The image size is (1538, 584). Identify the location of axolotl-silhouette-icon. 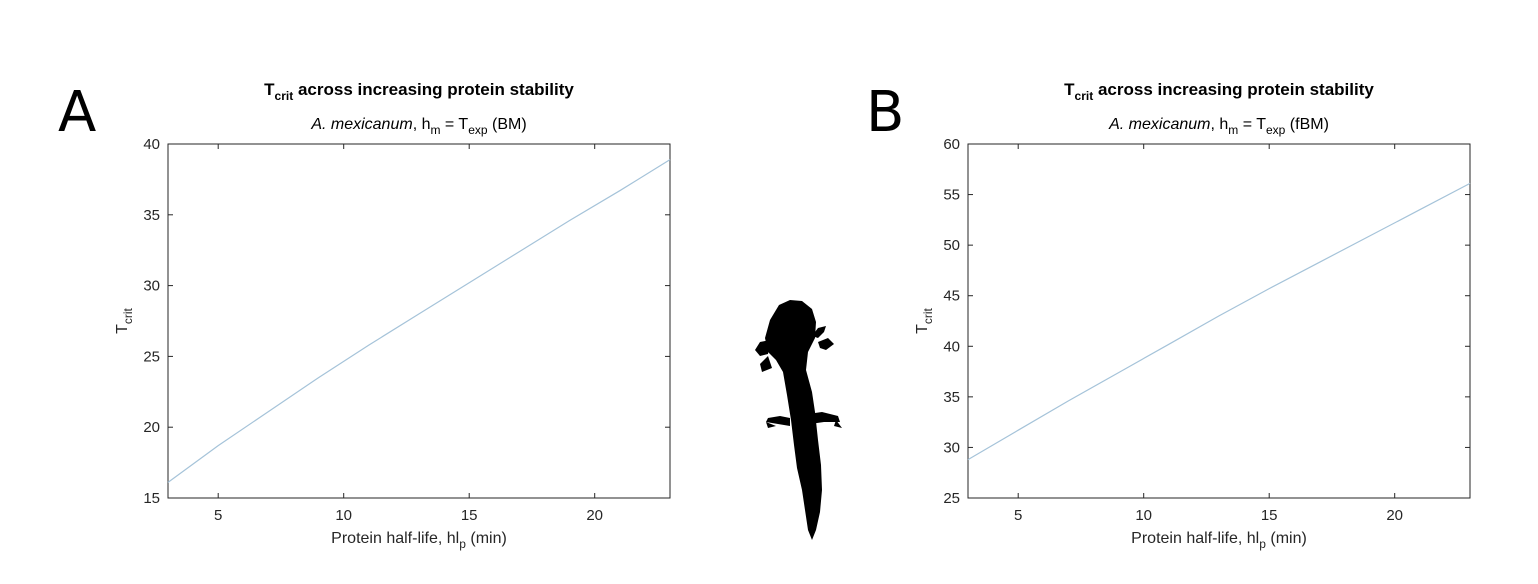
(798, 420).